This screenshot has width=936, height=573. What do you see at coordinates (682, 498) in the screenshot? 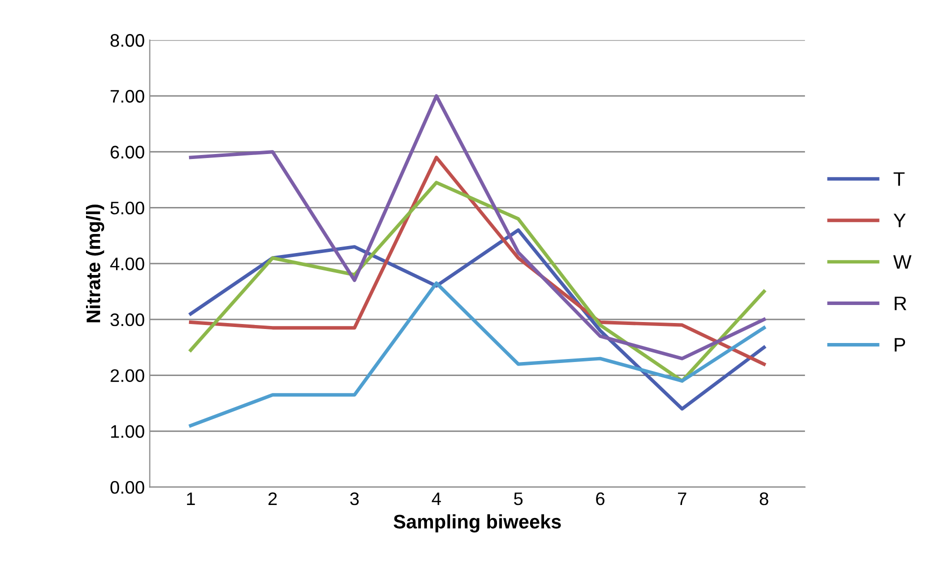
I see `x-tick-label: 7` at bounding box center [682, 498].